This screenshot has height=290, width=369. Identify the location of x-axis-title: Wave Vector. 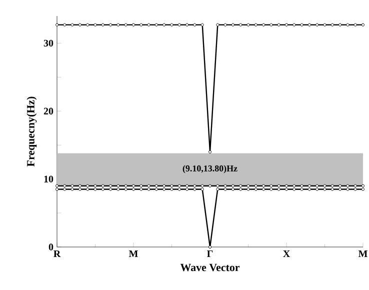
(210, 268).